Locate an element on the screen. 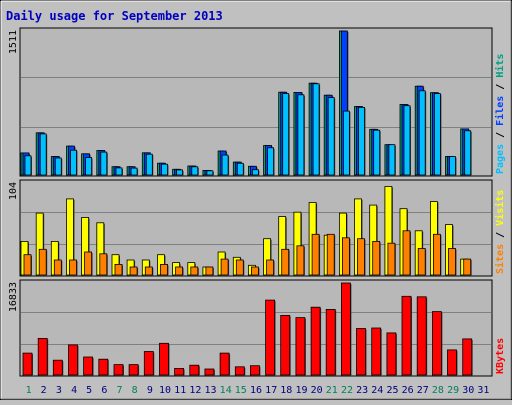 The image size is (512, 405). day-label-5: 5 is located at coordinates (89, 390).